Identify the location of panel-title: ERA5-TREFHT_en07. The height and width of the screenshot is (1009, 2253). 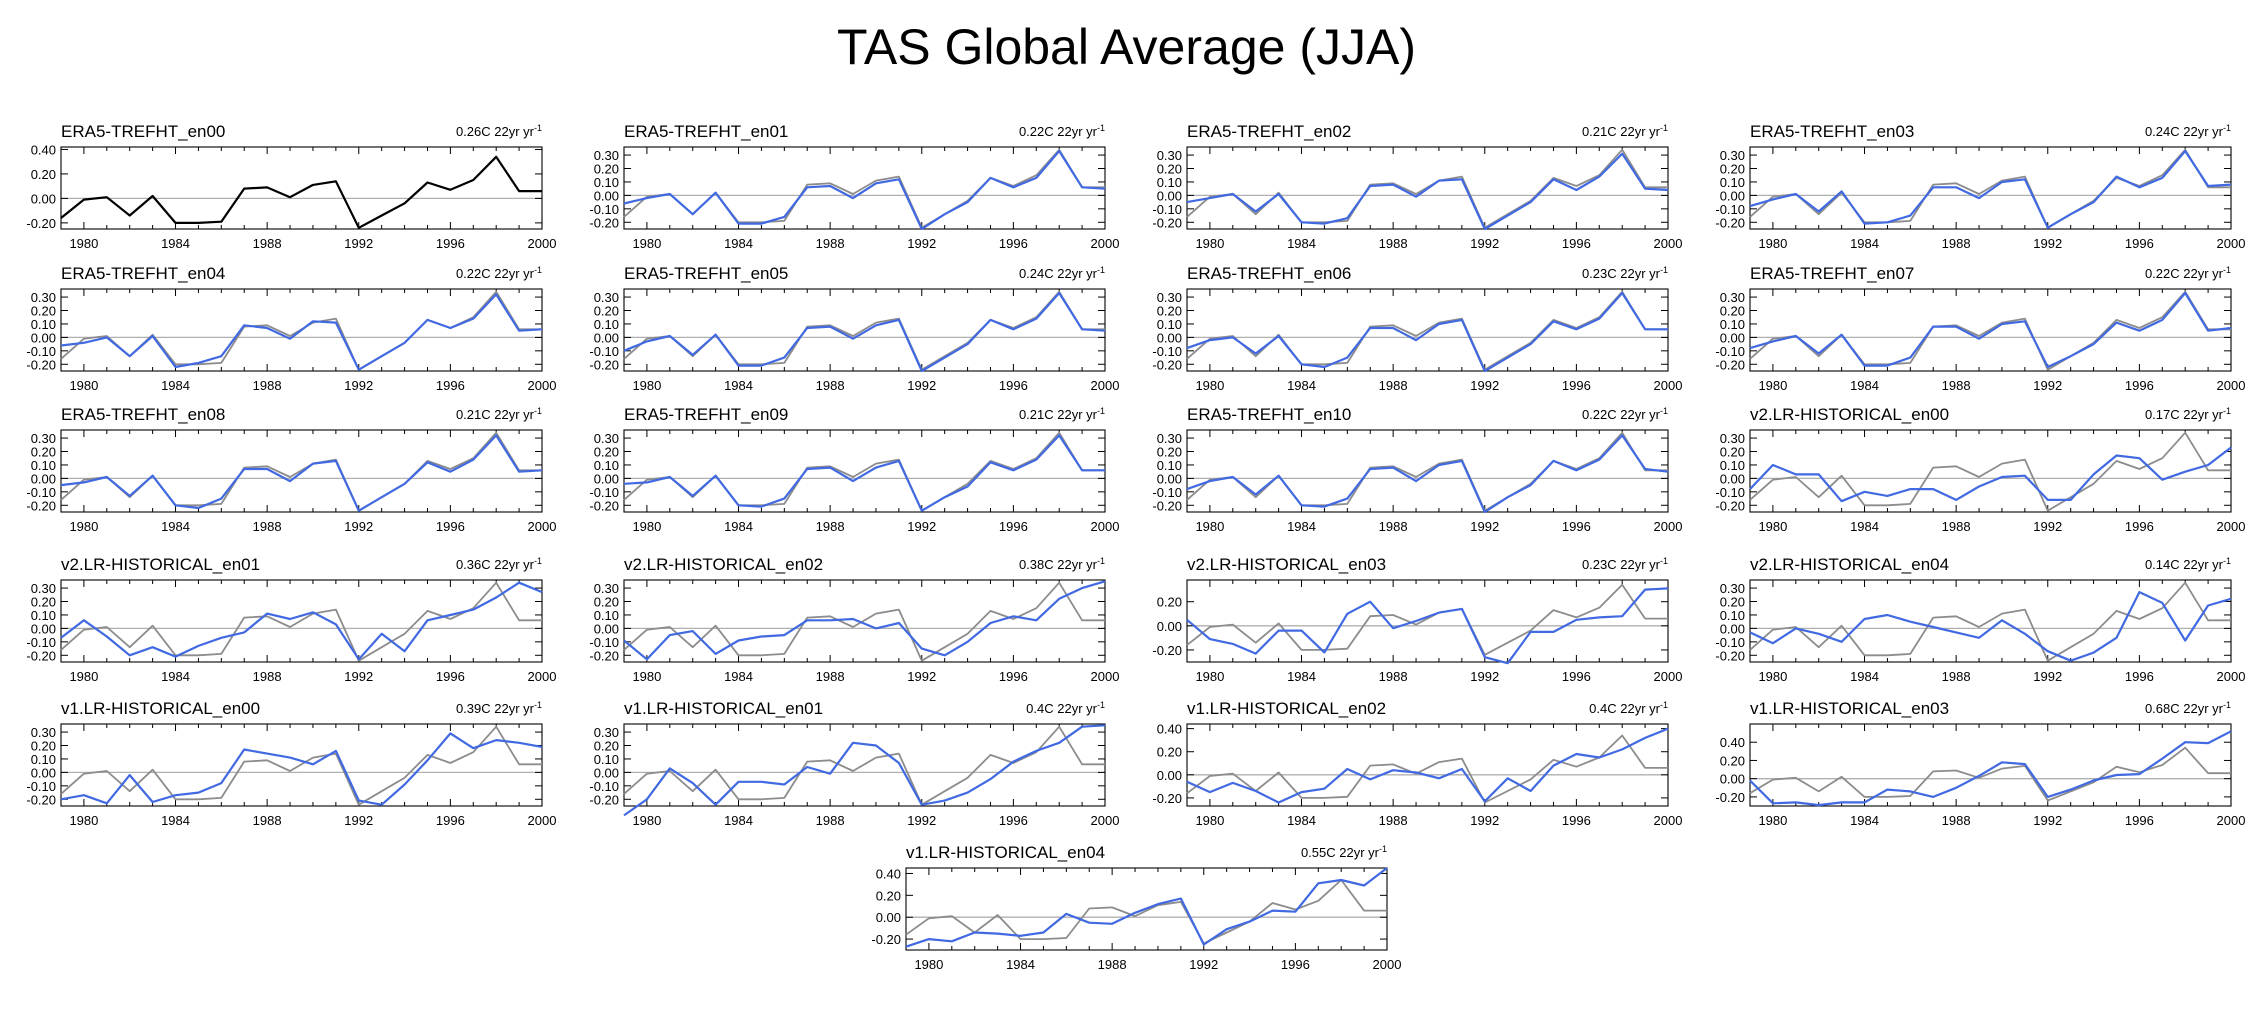
(1832, 273).